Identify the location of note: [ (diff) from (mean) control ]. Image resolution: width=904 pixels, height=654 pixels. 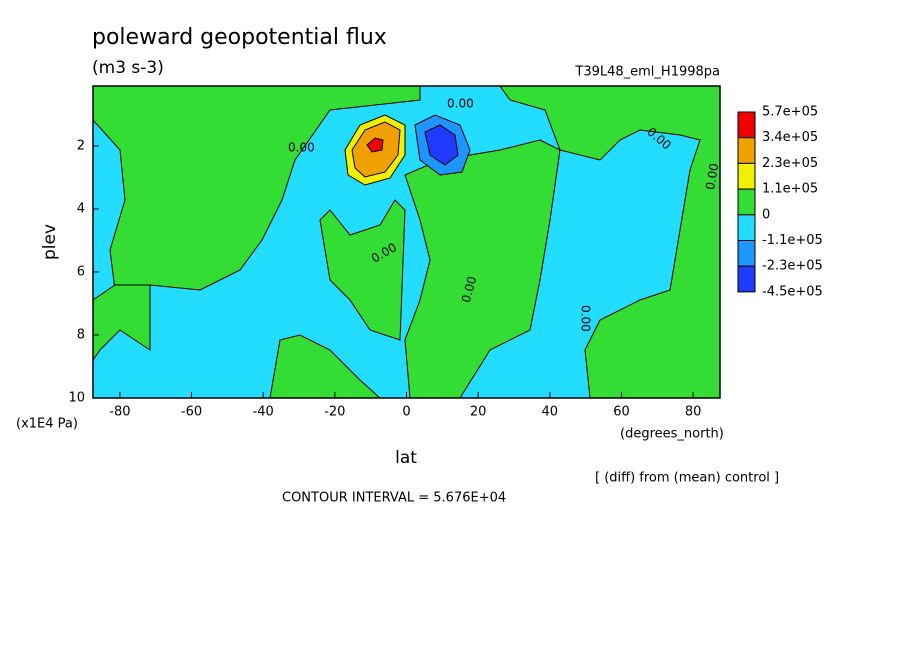
(687, 478).